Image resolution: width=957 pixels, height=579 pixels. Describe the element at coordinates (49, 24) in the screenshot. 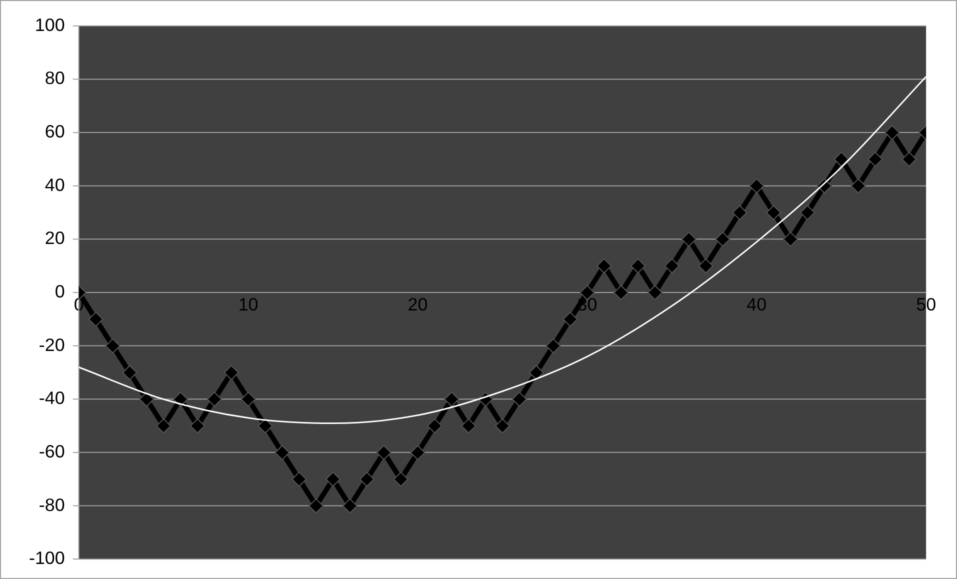

I see `y-tick-label: 100` at that location.